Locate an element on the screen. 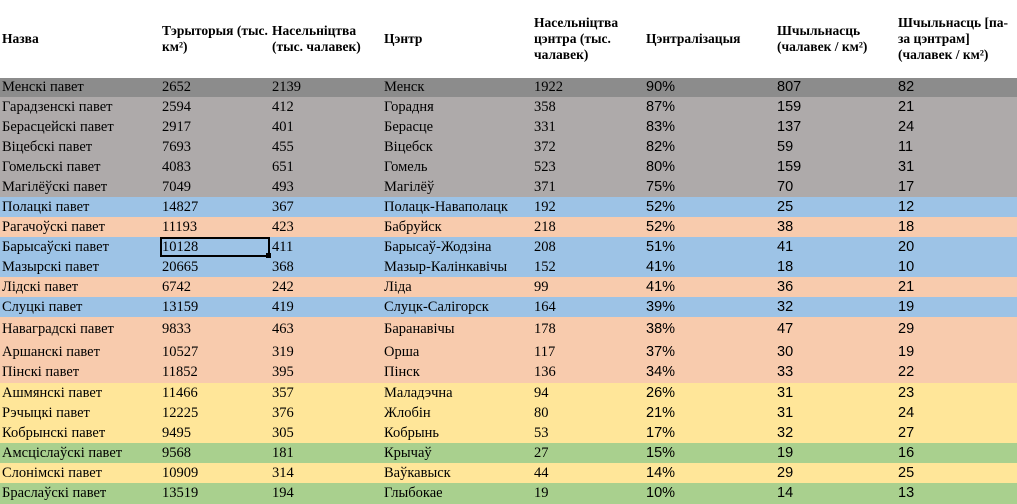 Image resolution: width=1017 pixels, height=504 pixels. cell-name: Кобрынскі павет is located at coordinates (54, 433).